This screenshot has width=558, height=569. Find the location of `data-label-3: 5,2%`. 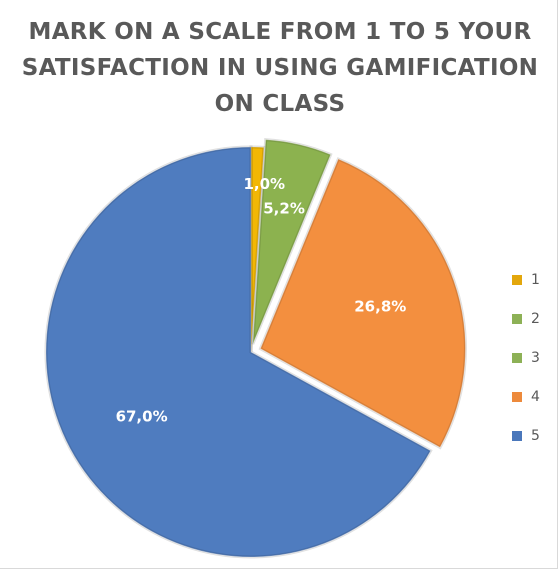

data-label-3: 5,2% is located at coordinates (284, 208).